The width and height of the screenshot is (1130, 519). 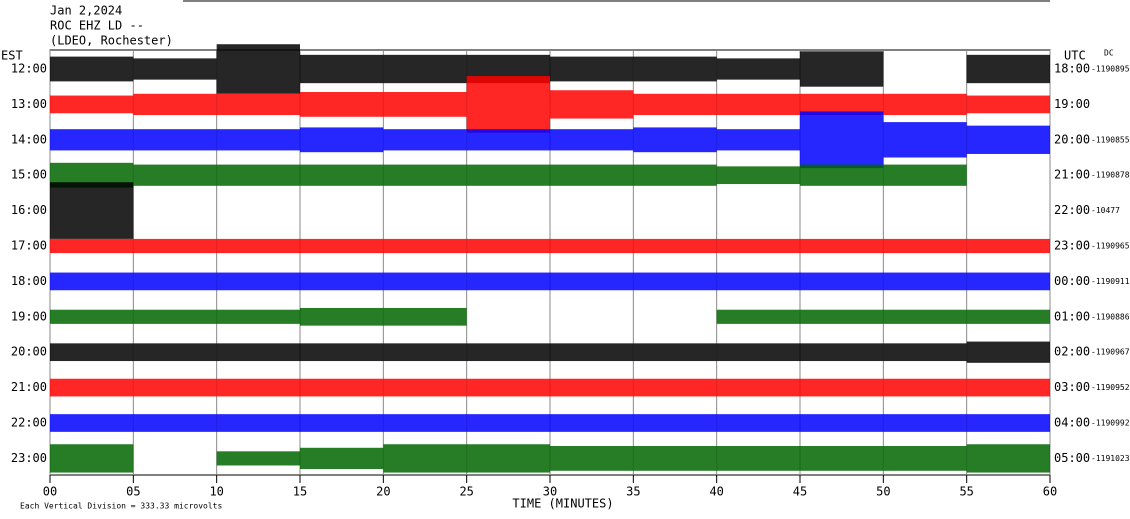 What do you see at coordinates (29, 316) in the screenshot?
I see `est-label: 19:00` at bounding box center [29, 316].